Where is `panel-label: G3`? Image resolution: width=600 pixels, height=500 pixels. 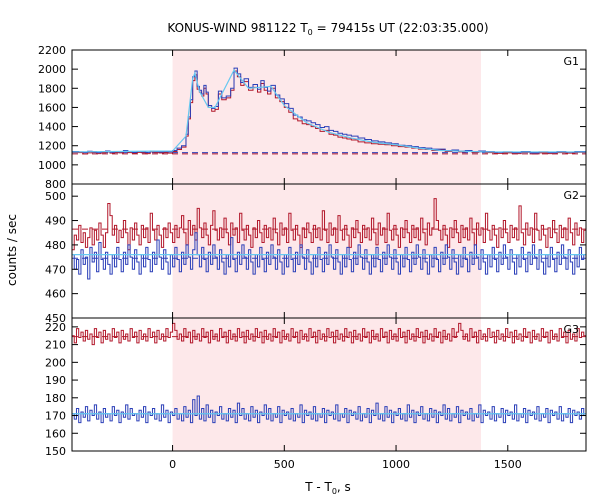 panel-label: G3 is located at coordinates (571, 329).